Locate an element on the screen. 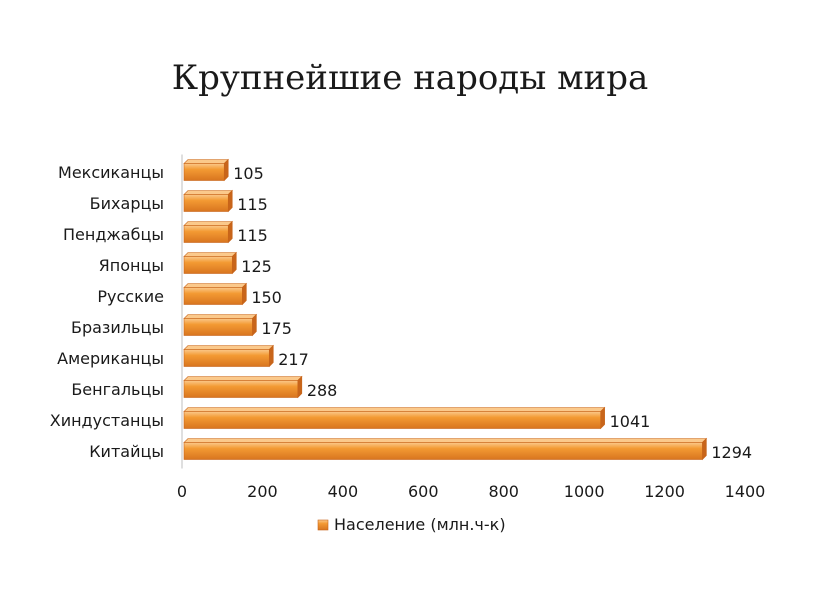  x-tick-label: 600 is located at coordinates (423, 491).